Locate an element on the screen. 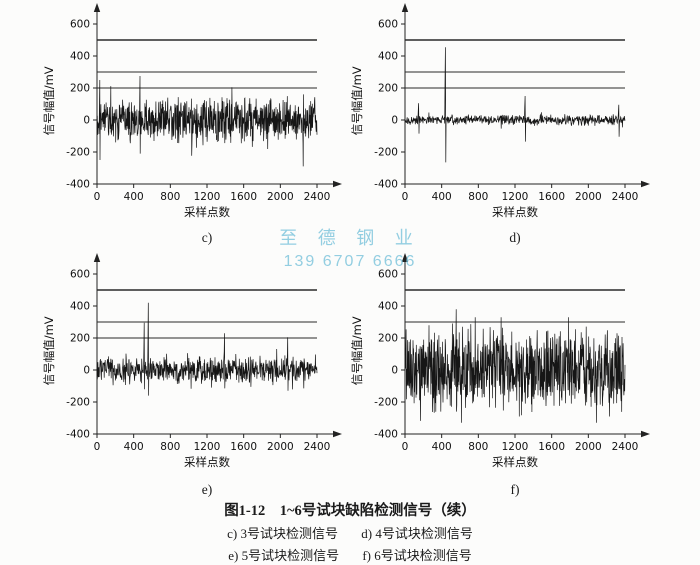 This screenshot has width=700, height=565. caption-item-d: d) 4号试块检测信号 is located at coordinates (417, 533).